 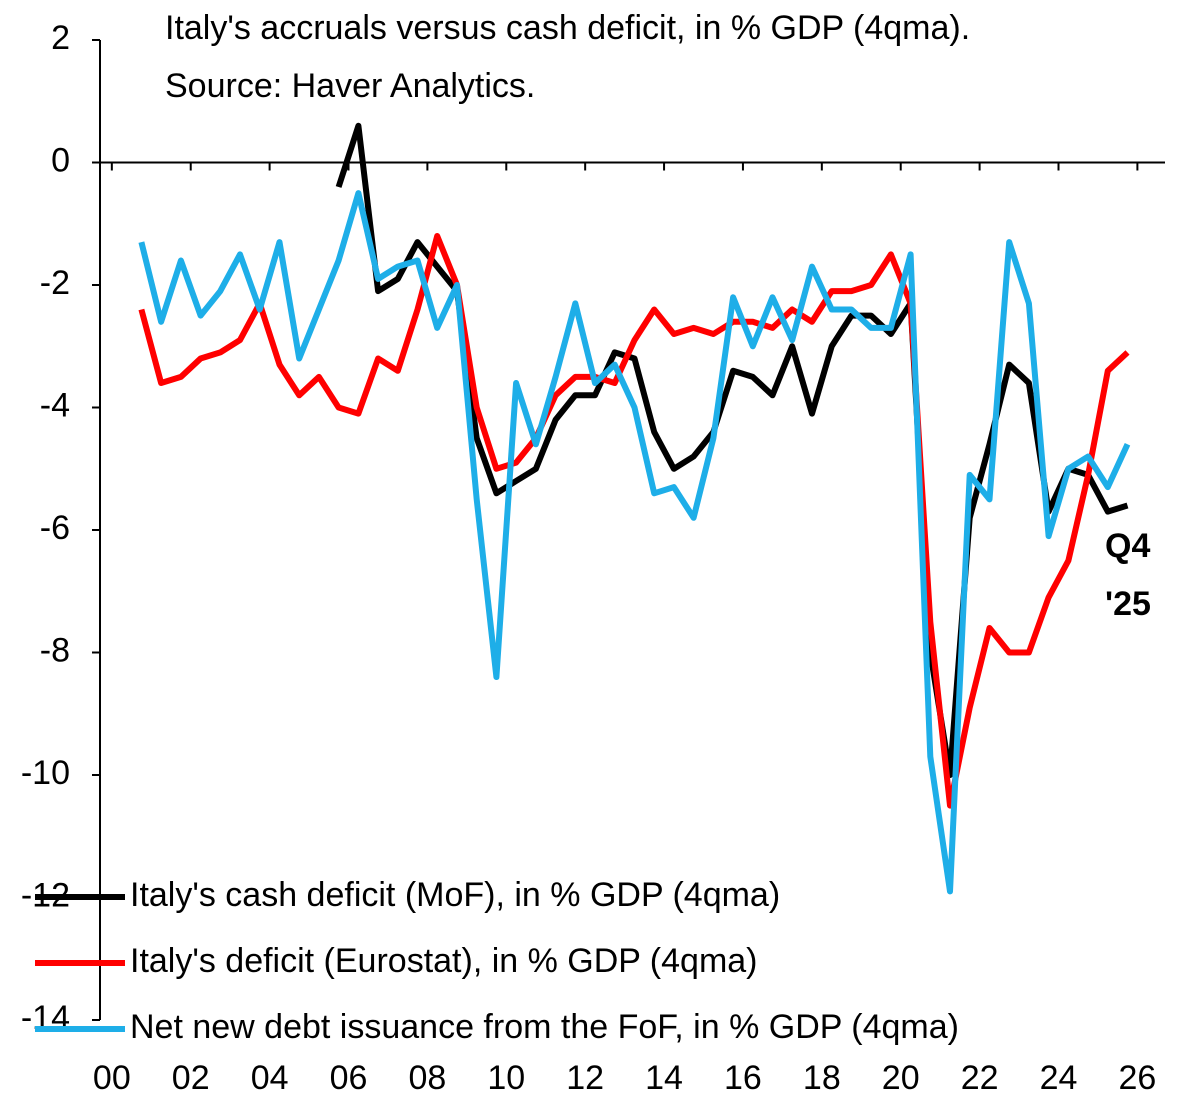 I want to click on x-tick-label: 26, so click(x=1137, y=1078).